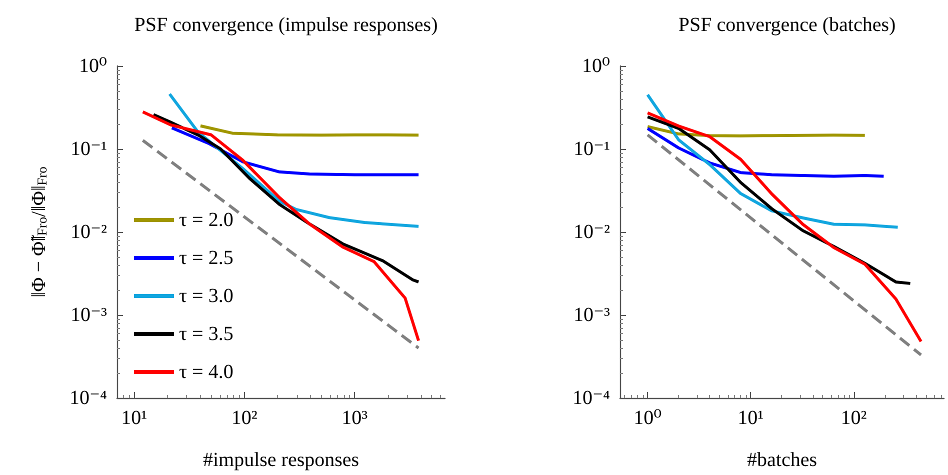  I want to click on legend-label: τ = 2.0, so click(206, 220).